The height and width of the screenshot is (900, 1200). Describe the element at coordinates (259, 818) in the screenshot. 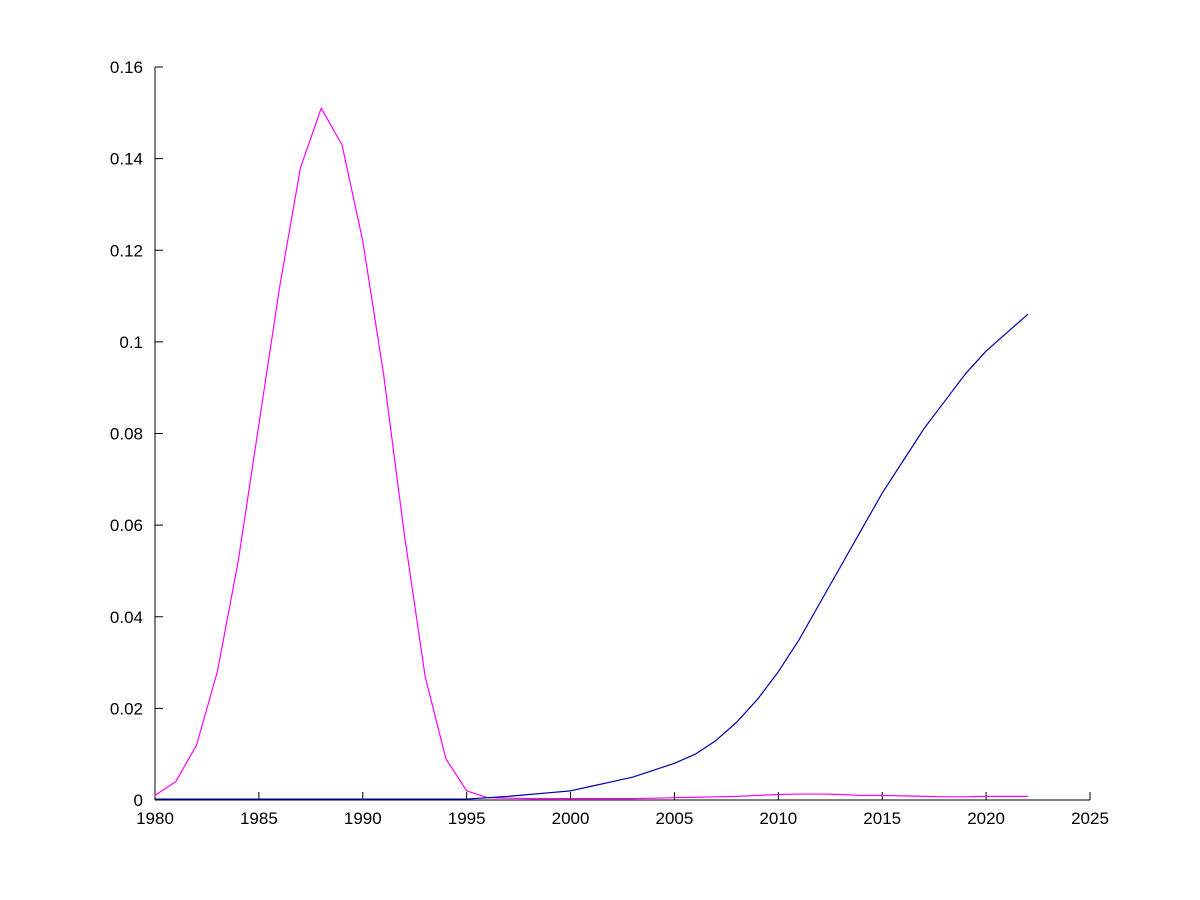

I see `x-tick-label: 1985` at that location.